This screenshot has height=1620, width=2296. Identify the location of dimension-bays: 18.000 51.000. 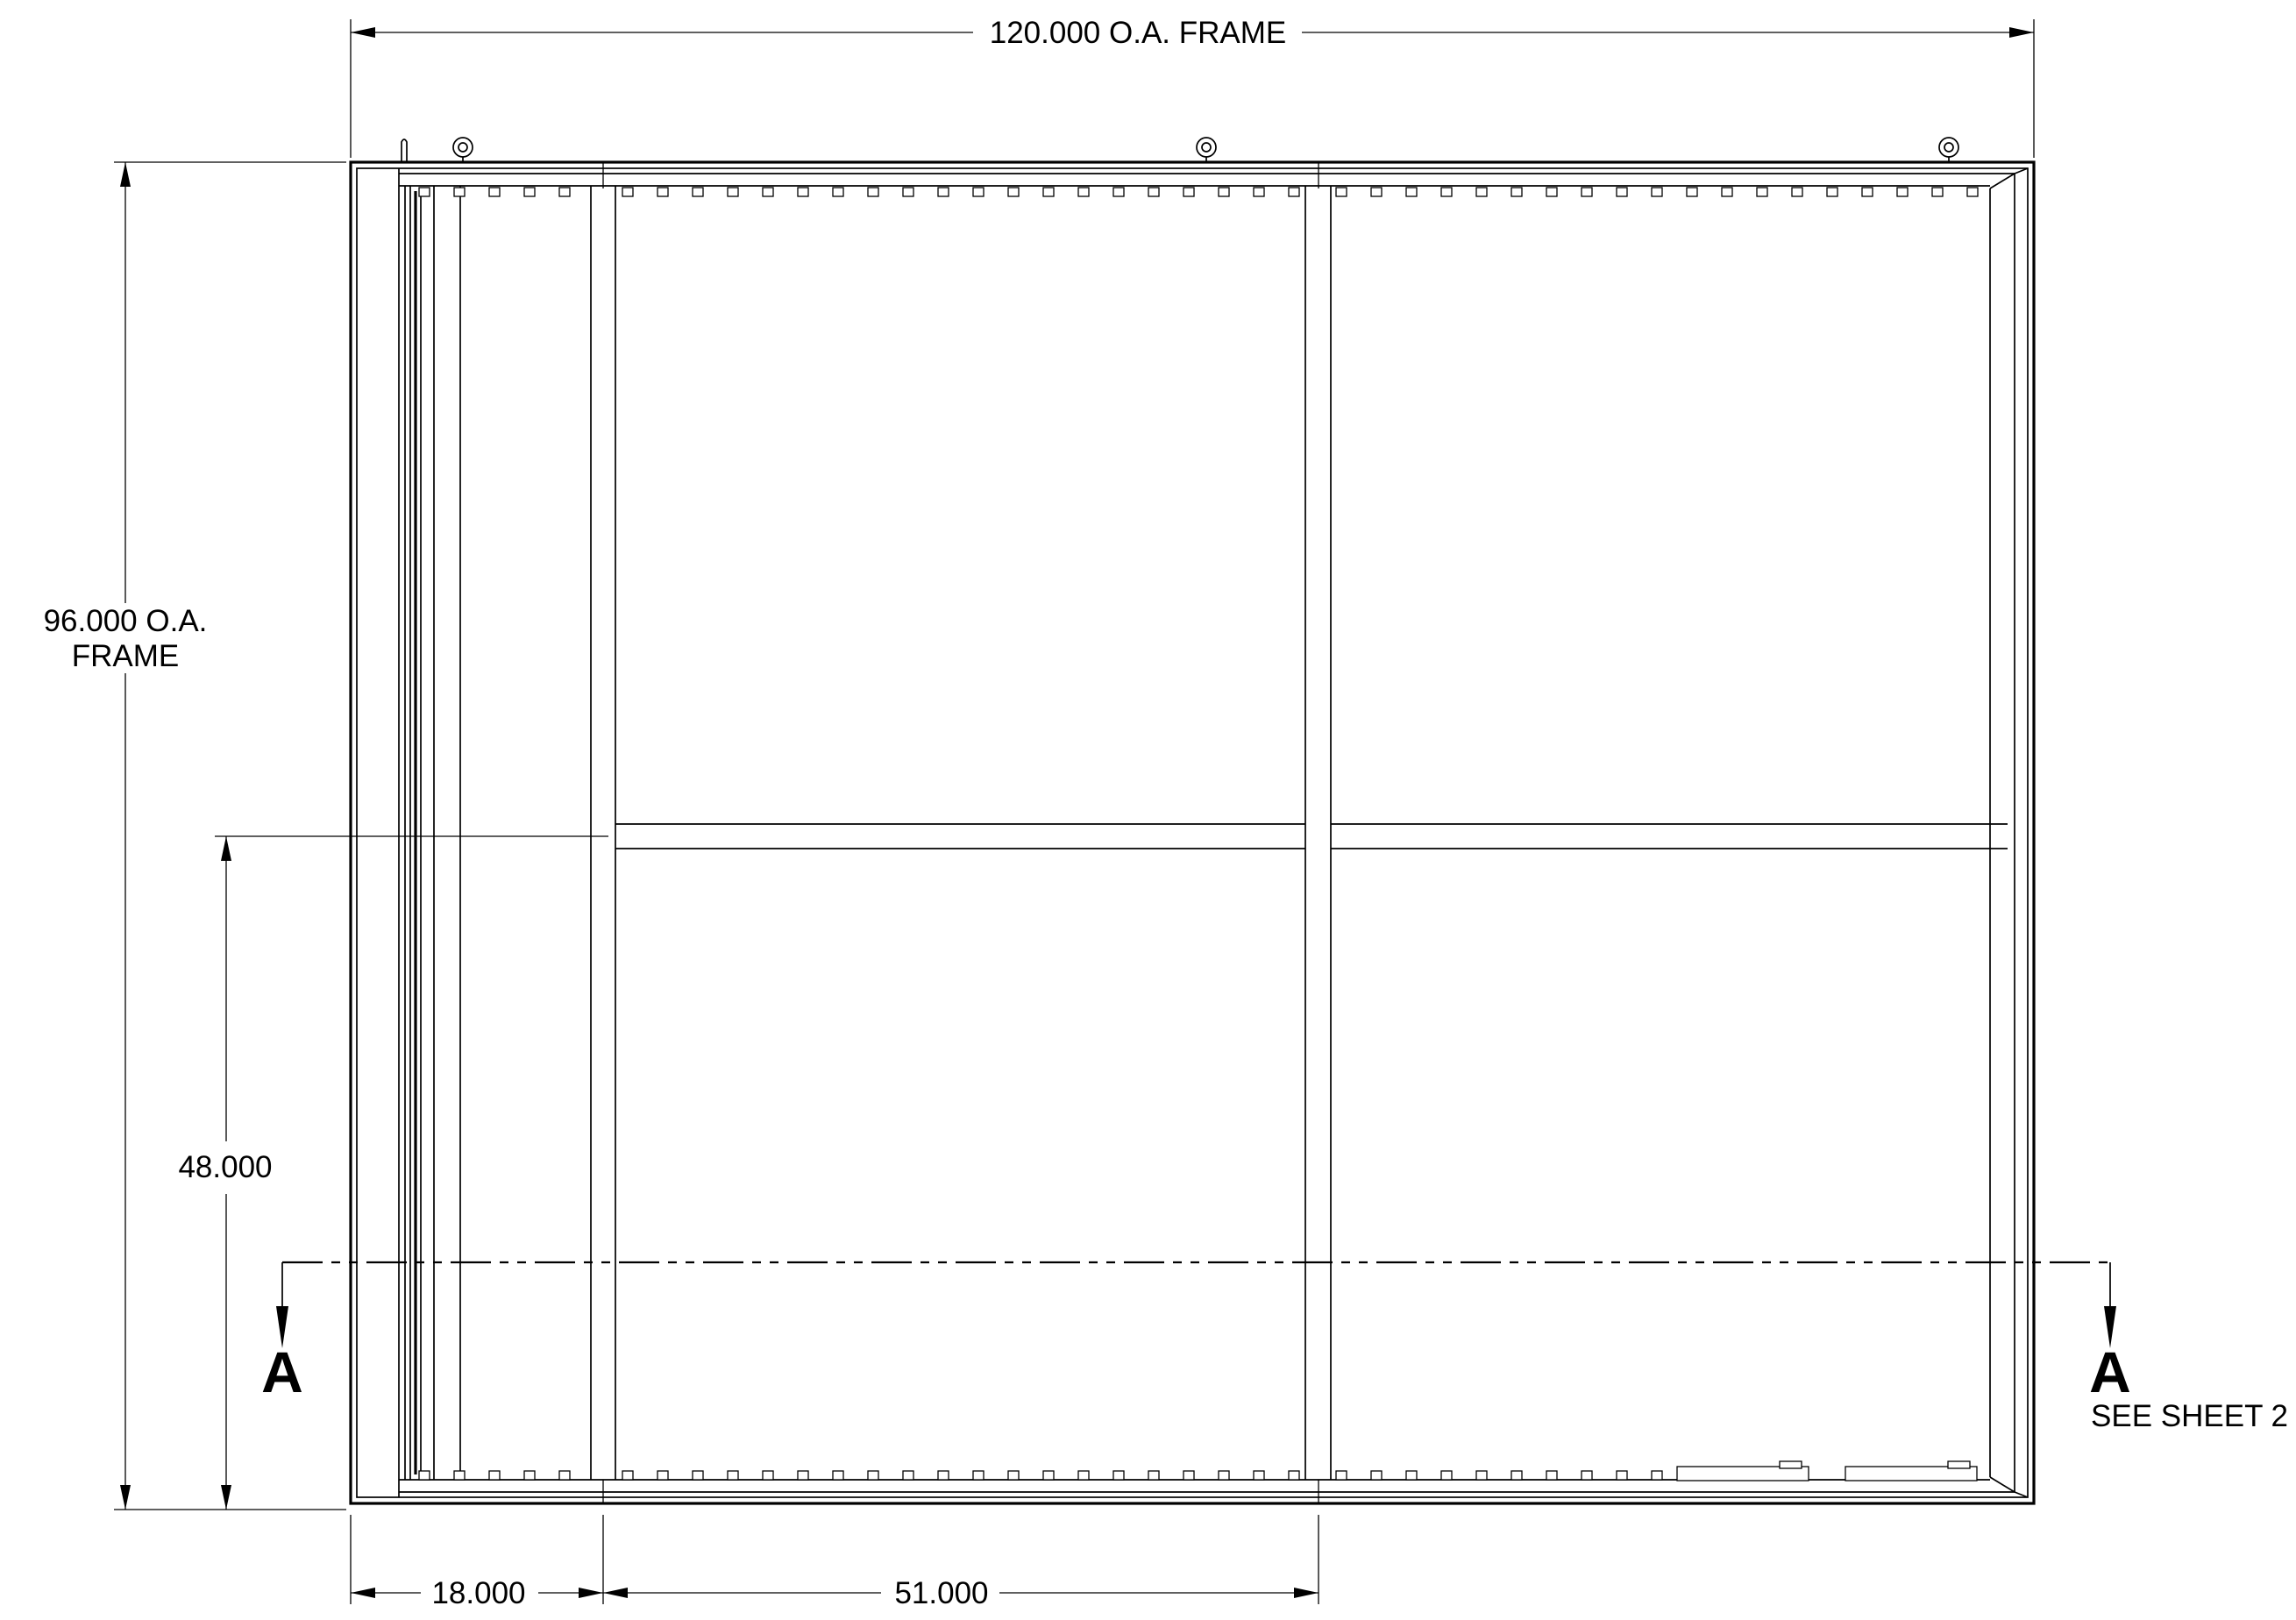
(834, 1563).